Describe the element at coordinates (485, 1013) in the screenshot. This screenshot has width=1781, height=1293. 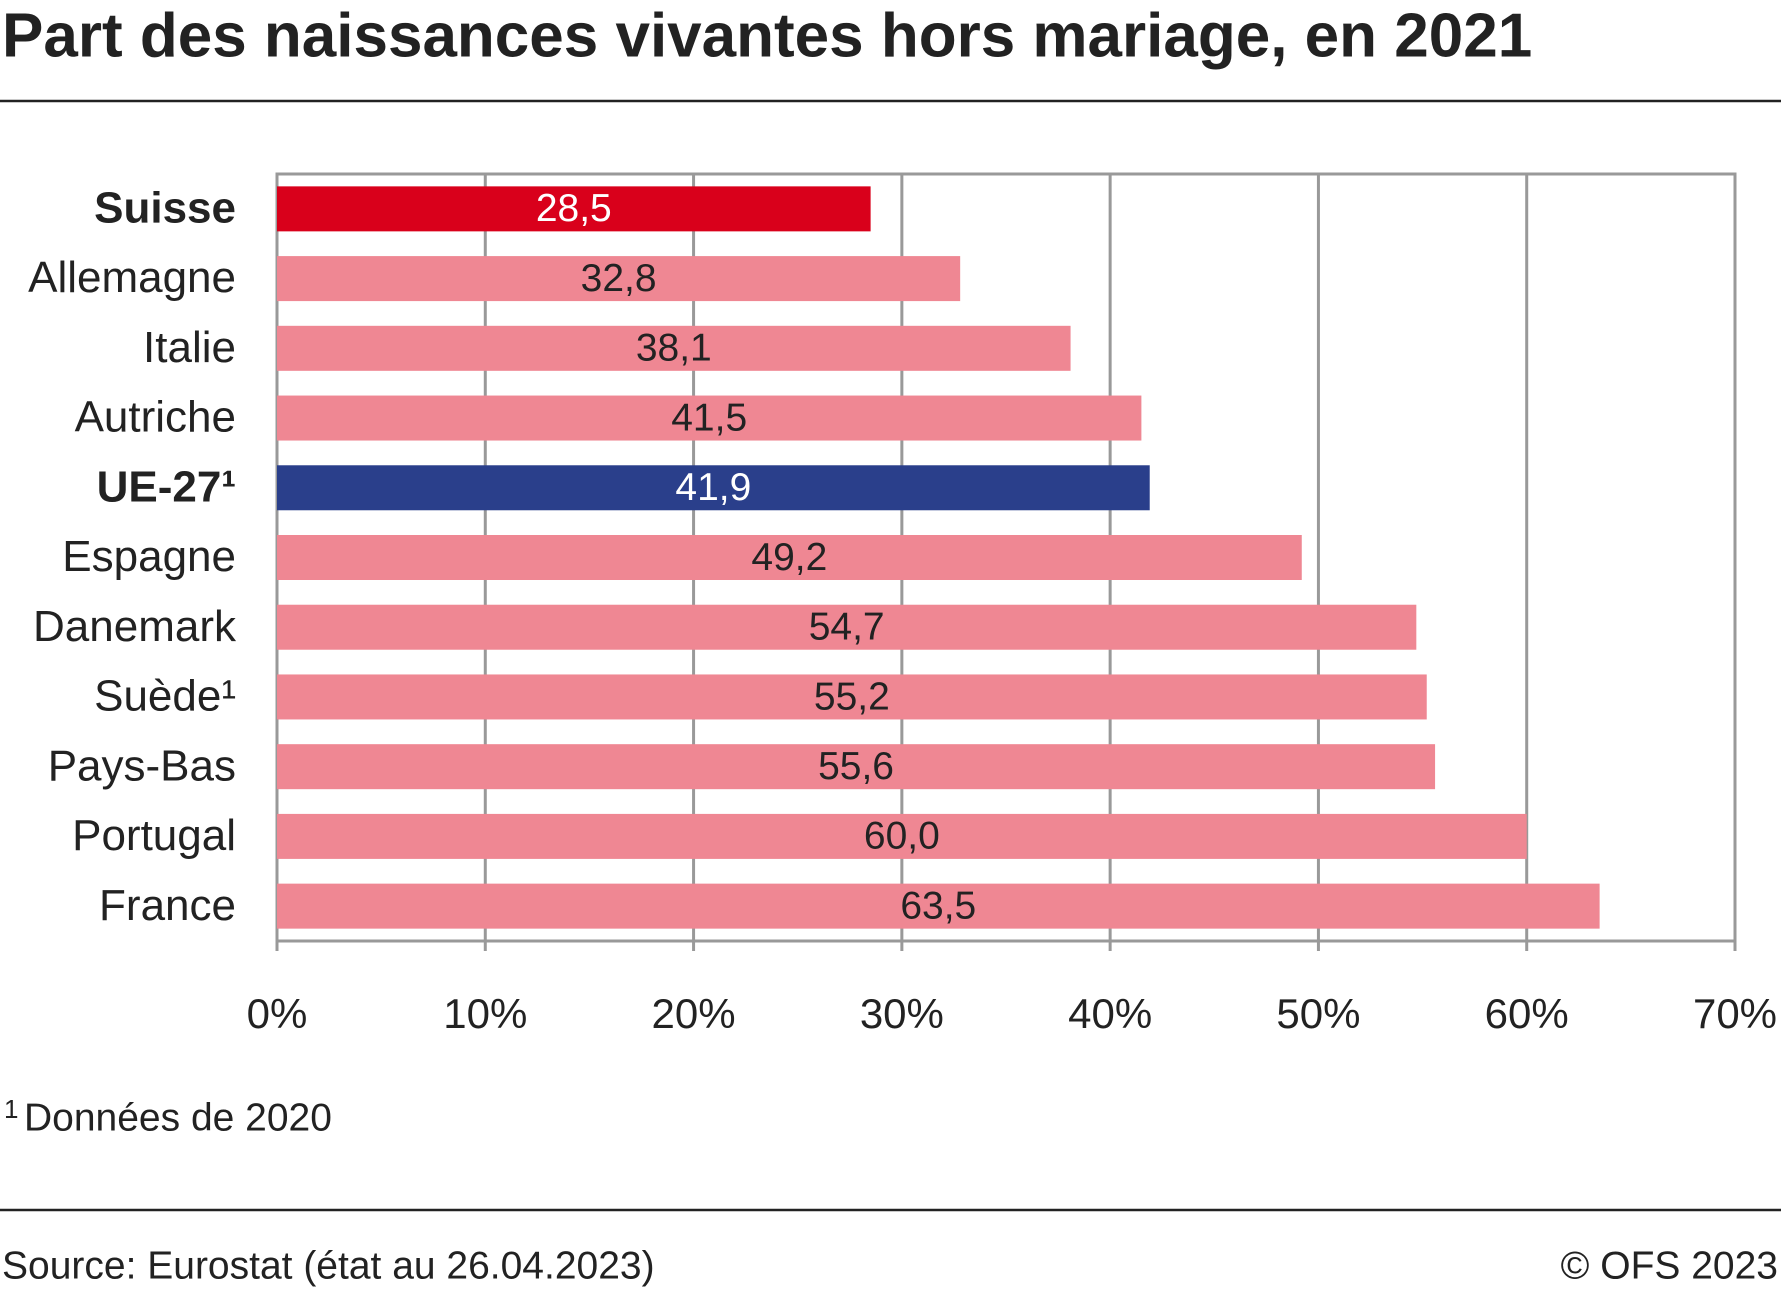
I see `x-tick-label: 10%` at that location.